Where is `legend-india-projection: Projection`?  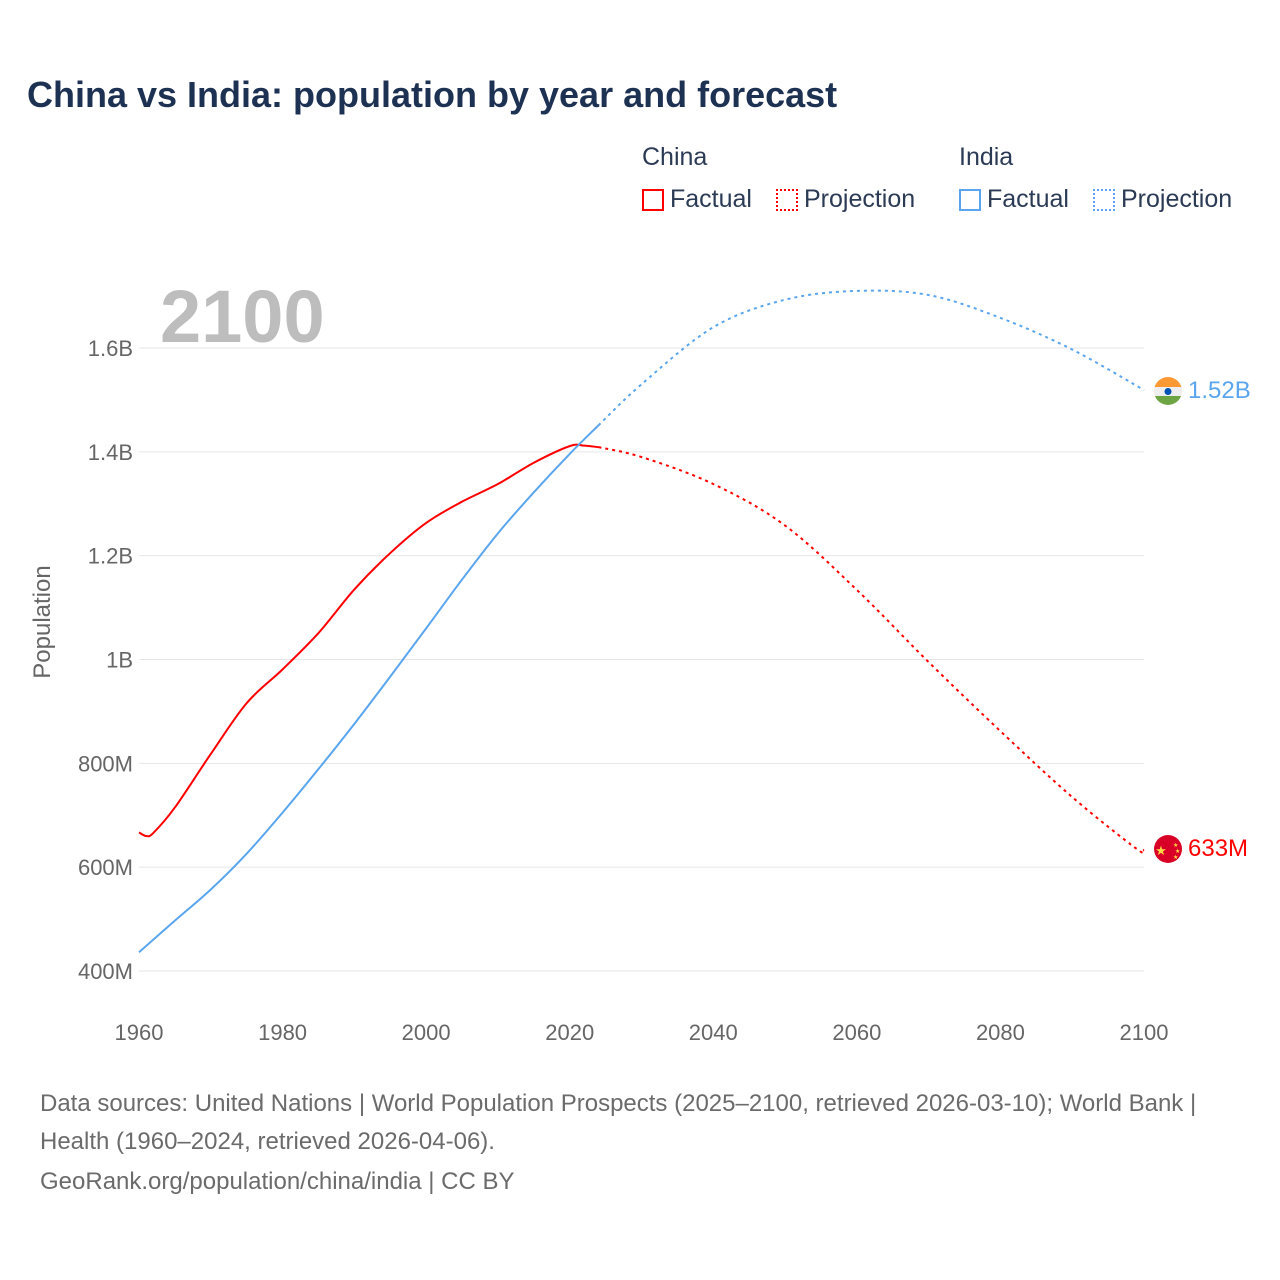 legend-india-projection: Projection is located at coordinates (1162, 199).